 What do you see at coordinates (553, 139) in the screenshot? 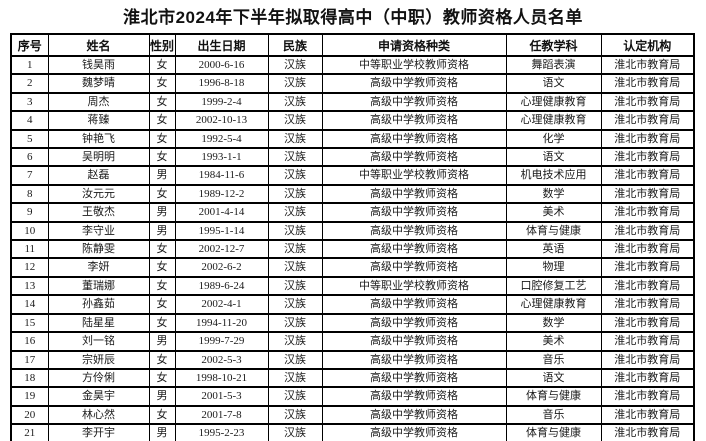
I see `table-cell: 化学` at bounding box center [553, 139].